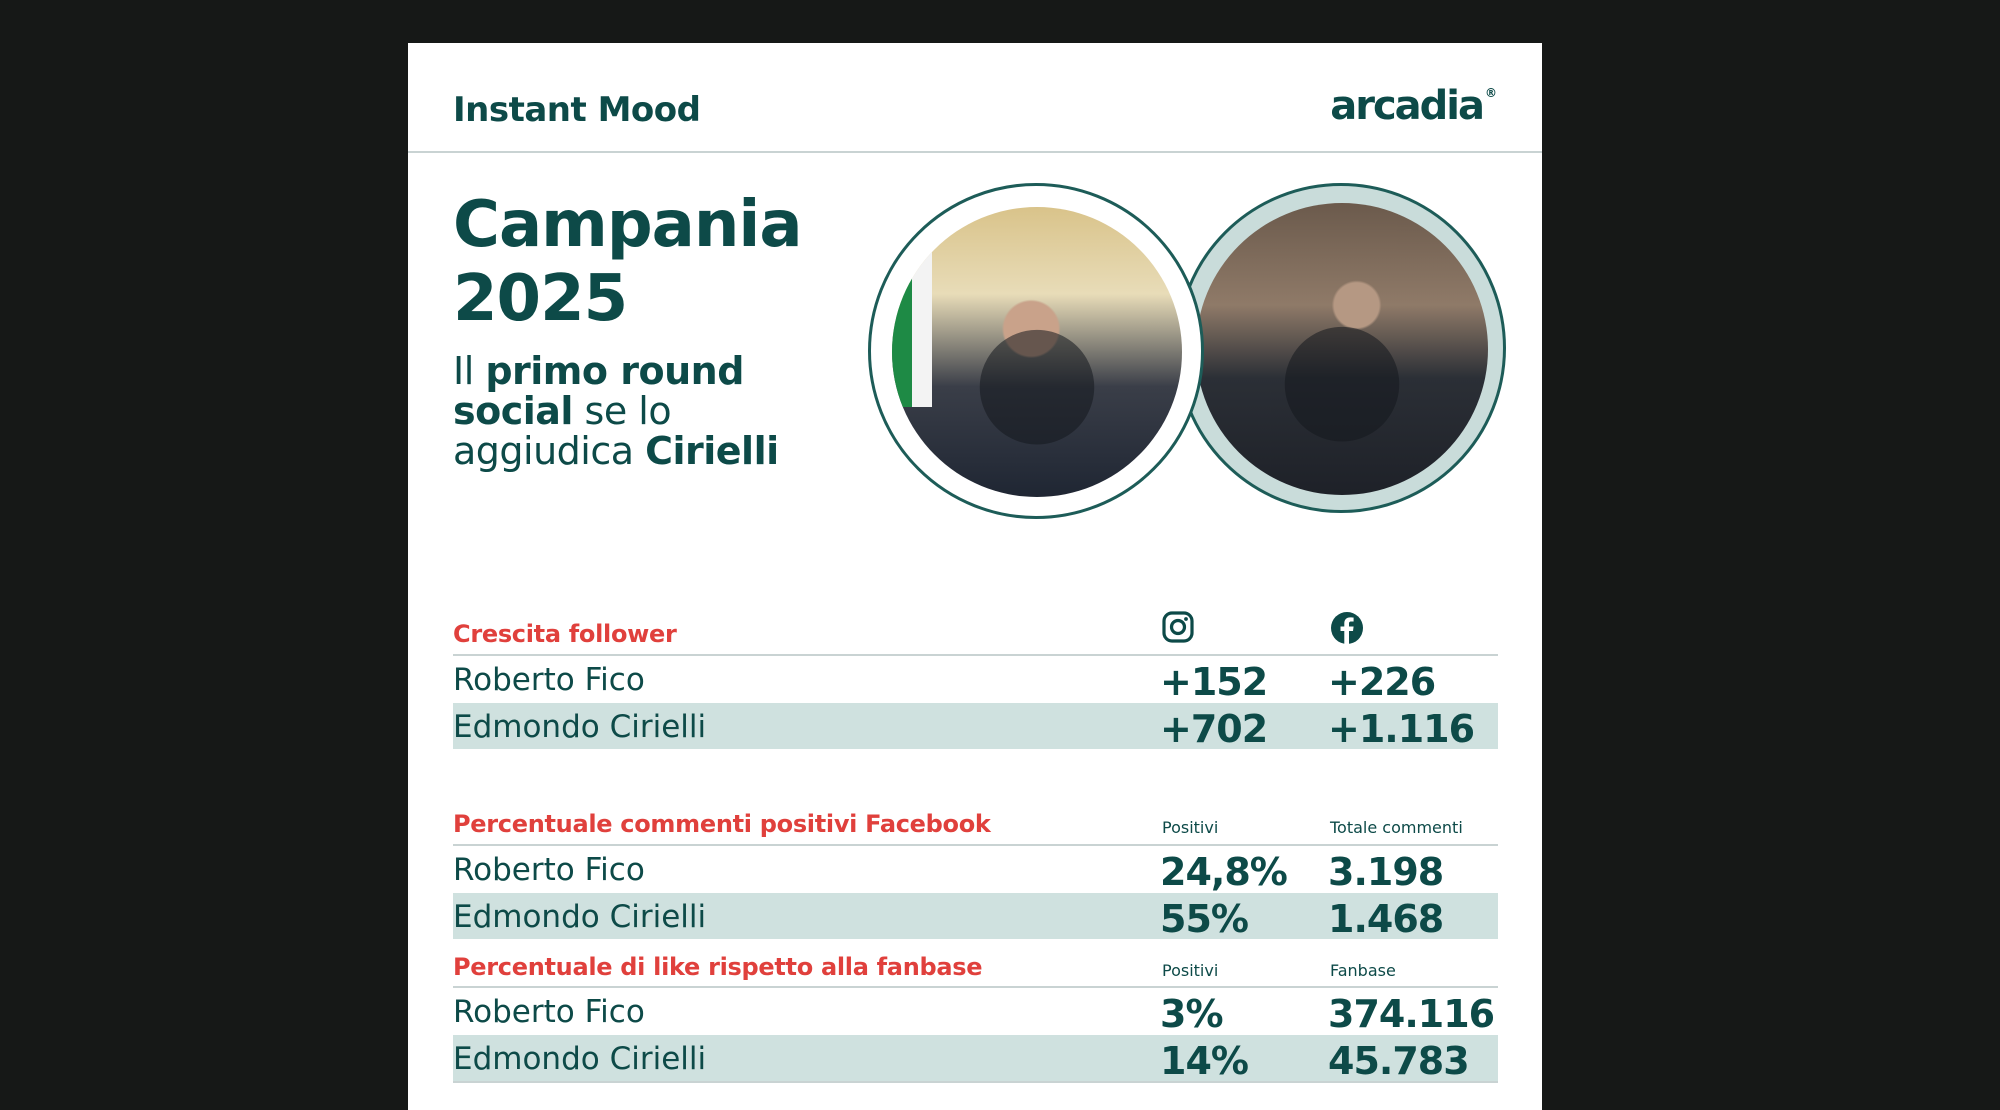  I want to click on photo-edmondo-cirielli: ●, so click(1342, 349).